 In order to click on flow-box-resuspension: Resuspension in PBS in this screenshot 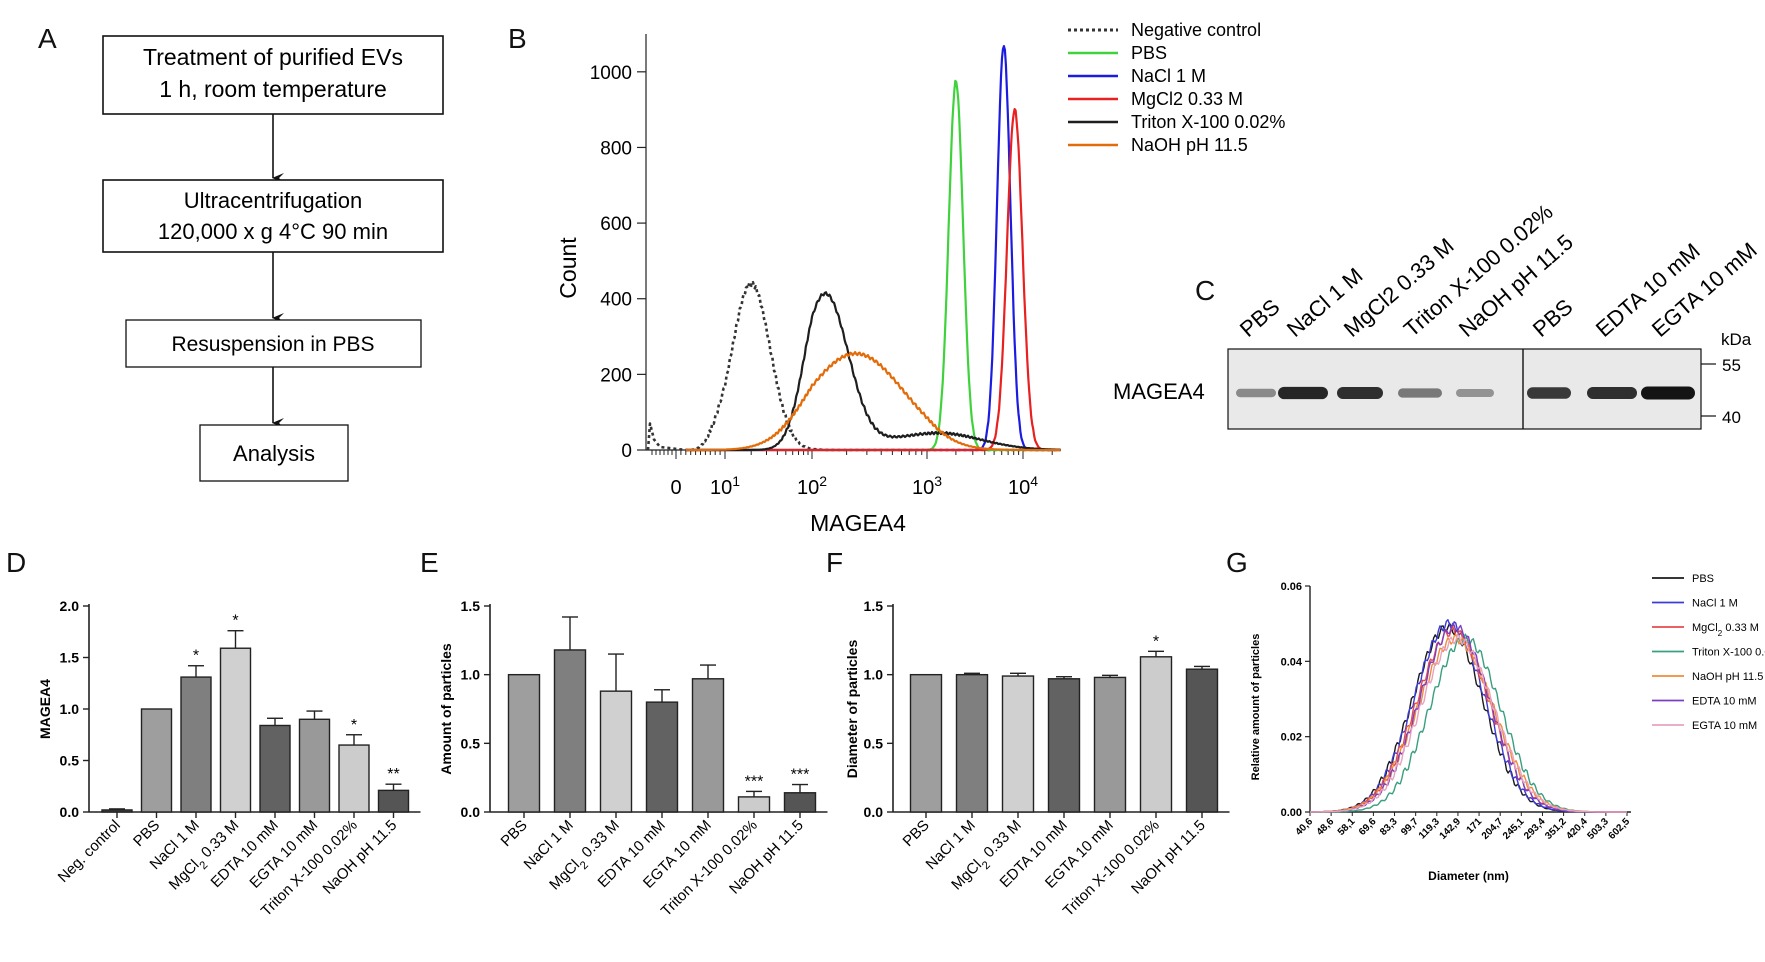, I will do `click(273, 343)`.